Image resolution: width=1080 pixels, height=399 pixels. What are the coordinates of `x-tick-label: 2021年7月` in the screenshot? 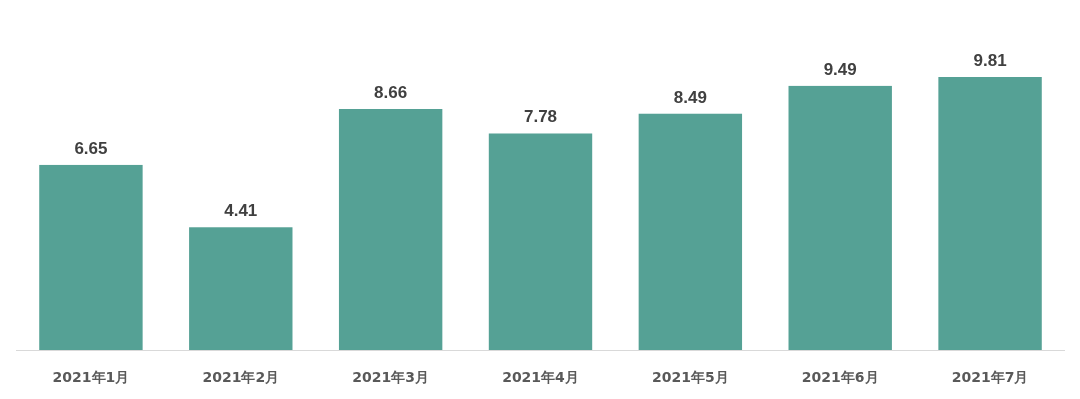 It's located at (990, 377).